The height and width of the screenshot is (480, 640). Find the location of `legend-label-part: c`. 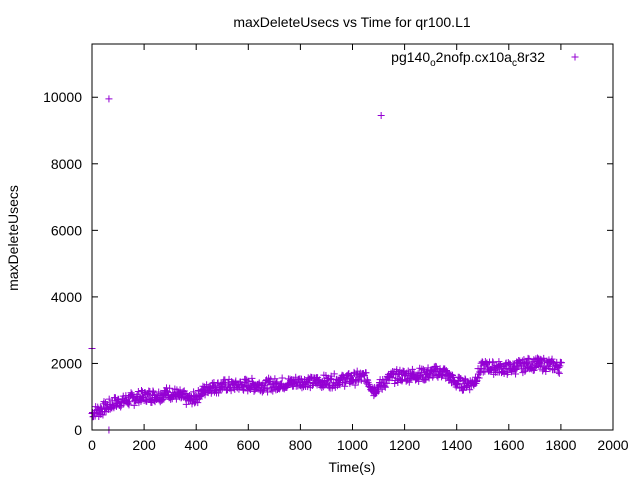

legend-label-part: c is located at coordinates (514, 63).